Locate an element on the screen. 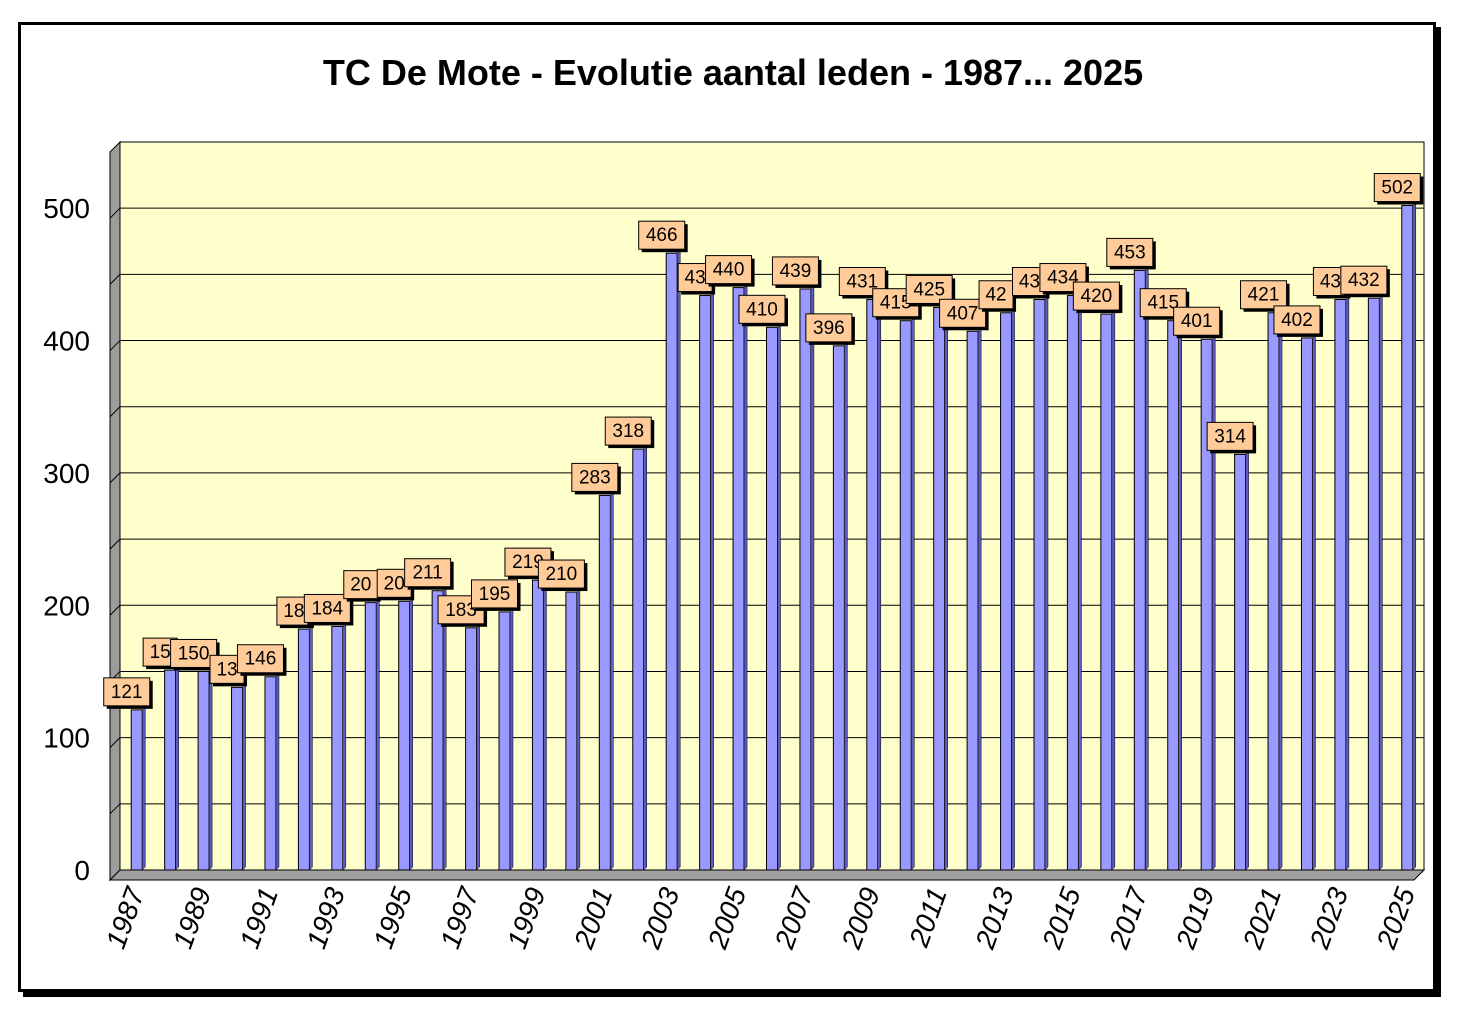 This screenshot has width=1466, height=1029. x-tick-label: 2023 is located at coordinates (1328, 918).